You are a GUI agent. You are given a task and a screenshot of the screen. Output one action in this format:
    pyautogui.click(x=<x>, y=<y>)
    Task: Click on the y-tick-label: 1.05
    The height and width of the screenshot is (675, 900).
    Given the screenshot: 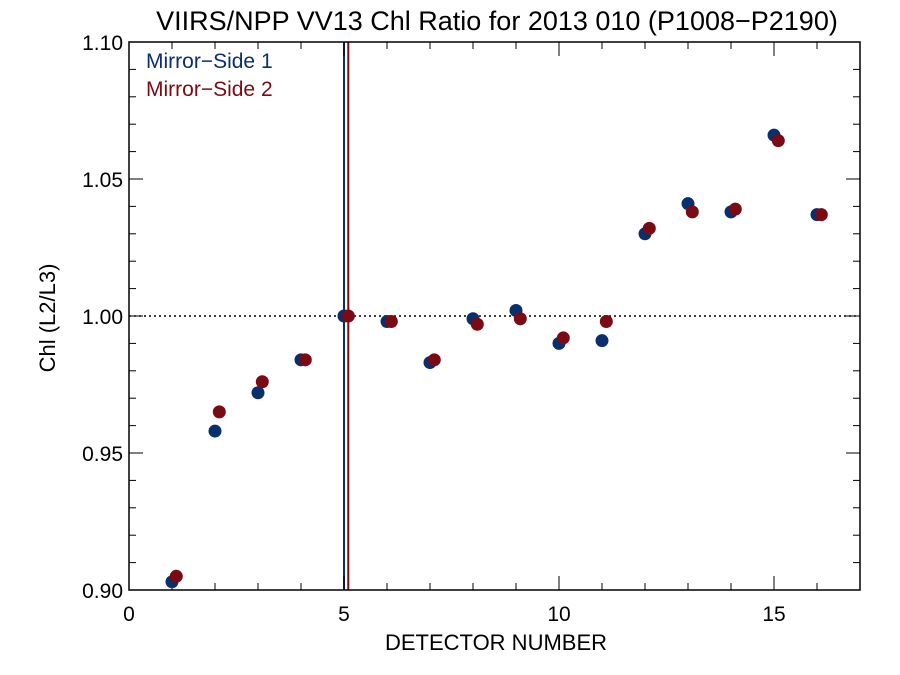 What is the action you would take?
    pyautogui.click(x=102, y=180)
    